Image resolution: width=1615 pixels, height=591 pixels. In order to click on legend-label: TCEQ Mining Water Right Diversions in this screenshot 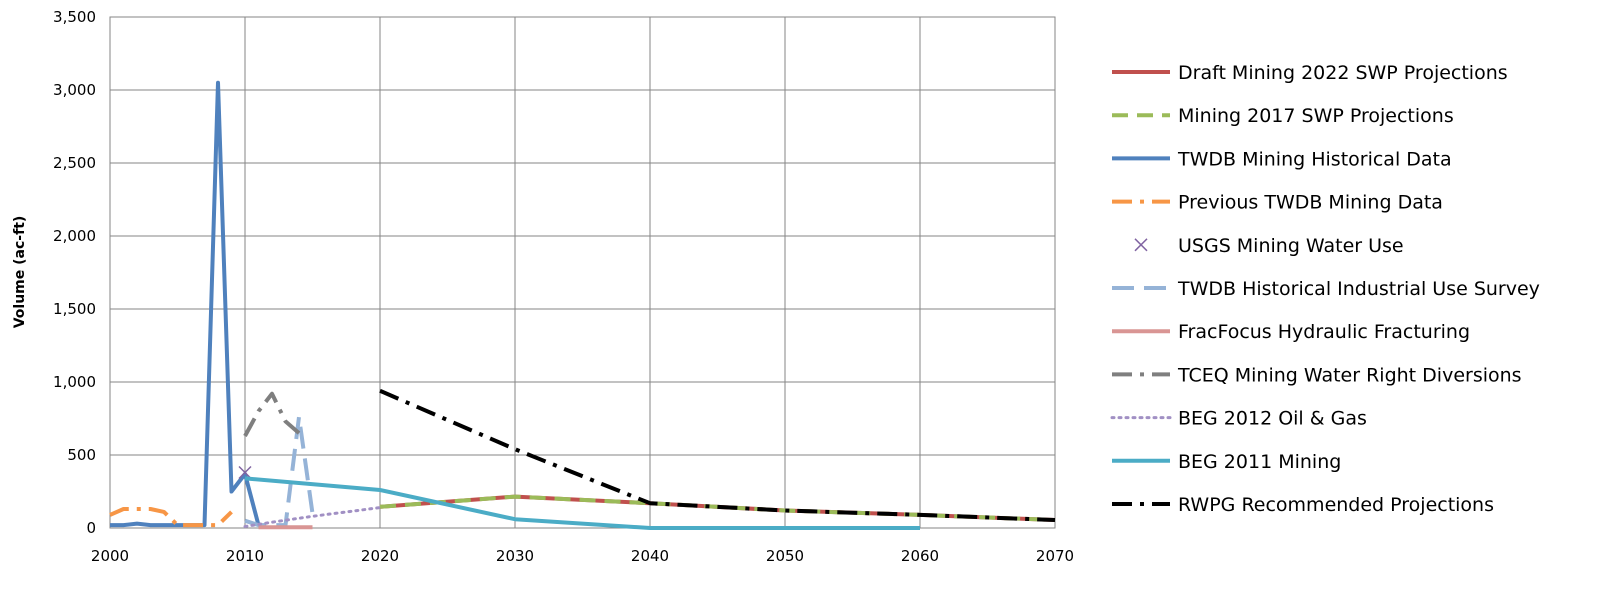, I will do `click(1349, 375)`.